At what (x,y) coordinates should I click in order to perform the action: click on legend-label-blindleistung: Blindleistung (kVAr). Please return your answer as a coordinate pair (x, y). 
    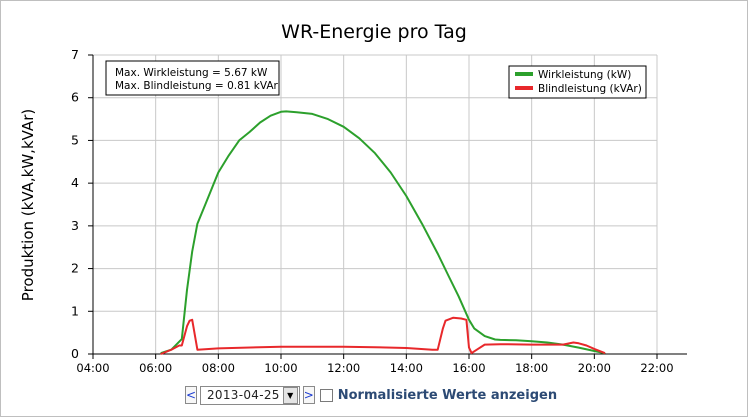
    Looking at the image, I should click on (590, 89).